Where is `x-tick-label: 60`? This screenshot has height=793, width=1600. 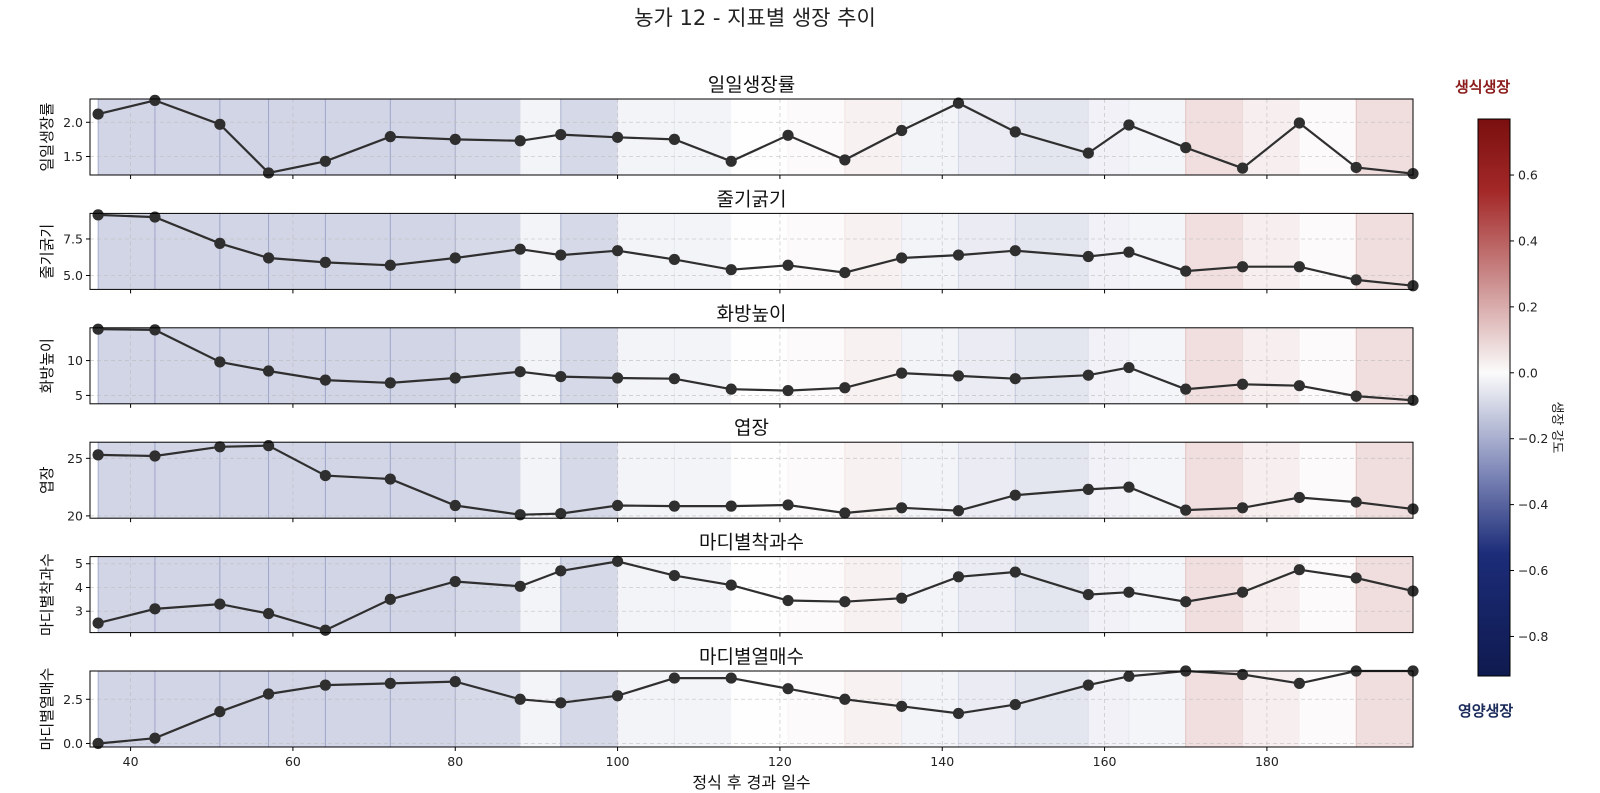
x-tick-label: 60 is located at coordinates (293, 761).